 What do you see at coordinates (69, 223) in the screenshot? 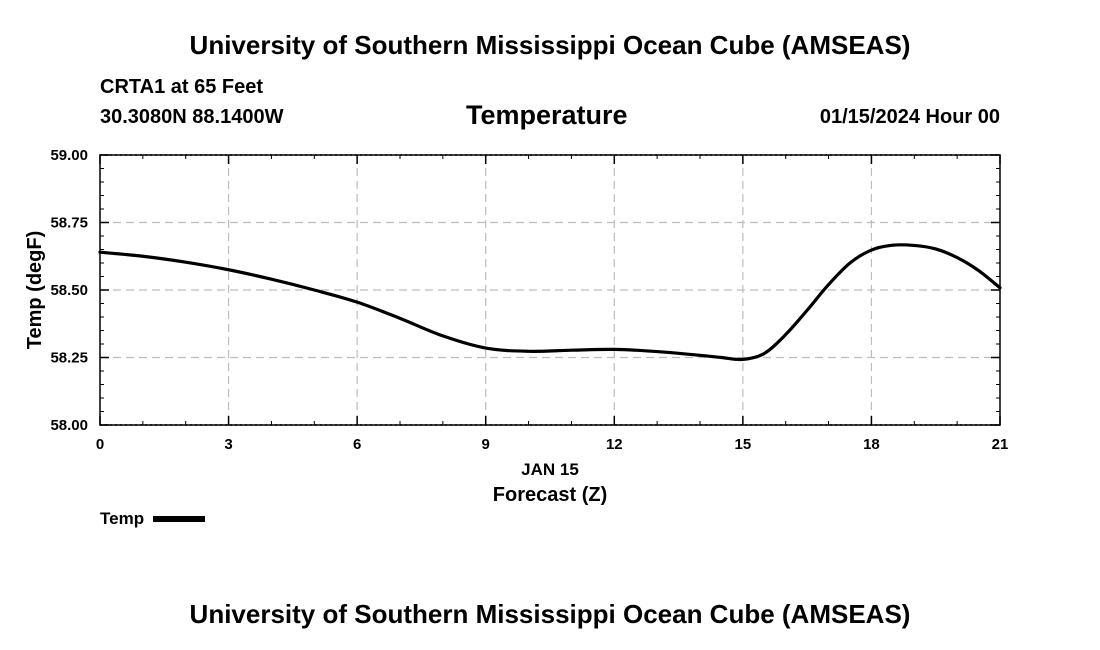
I see `y-tick-label: 58.75` at bounding box center [69, 223].